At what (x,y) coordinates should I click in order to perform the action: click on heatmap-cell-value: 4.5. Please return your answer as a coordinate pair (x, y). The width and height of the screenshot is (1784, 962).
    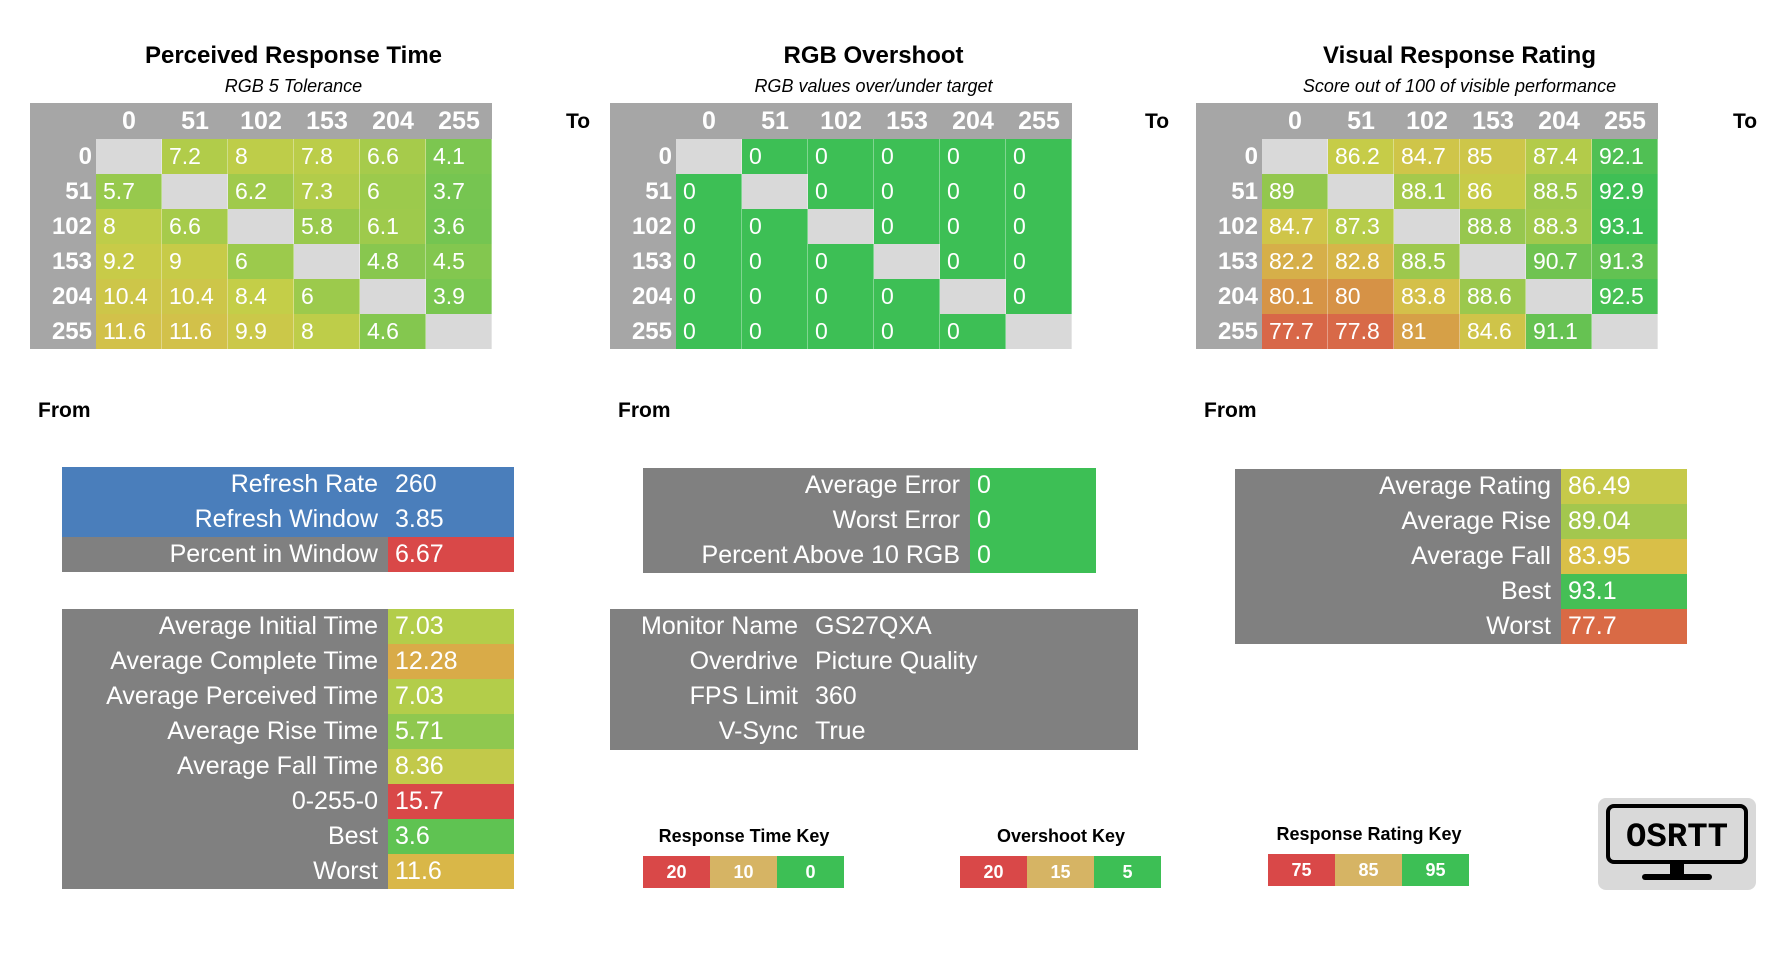
    Looking at the image, I should click on (449, 261).